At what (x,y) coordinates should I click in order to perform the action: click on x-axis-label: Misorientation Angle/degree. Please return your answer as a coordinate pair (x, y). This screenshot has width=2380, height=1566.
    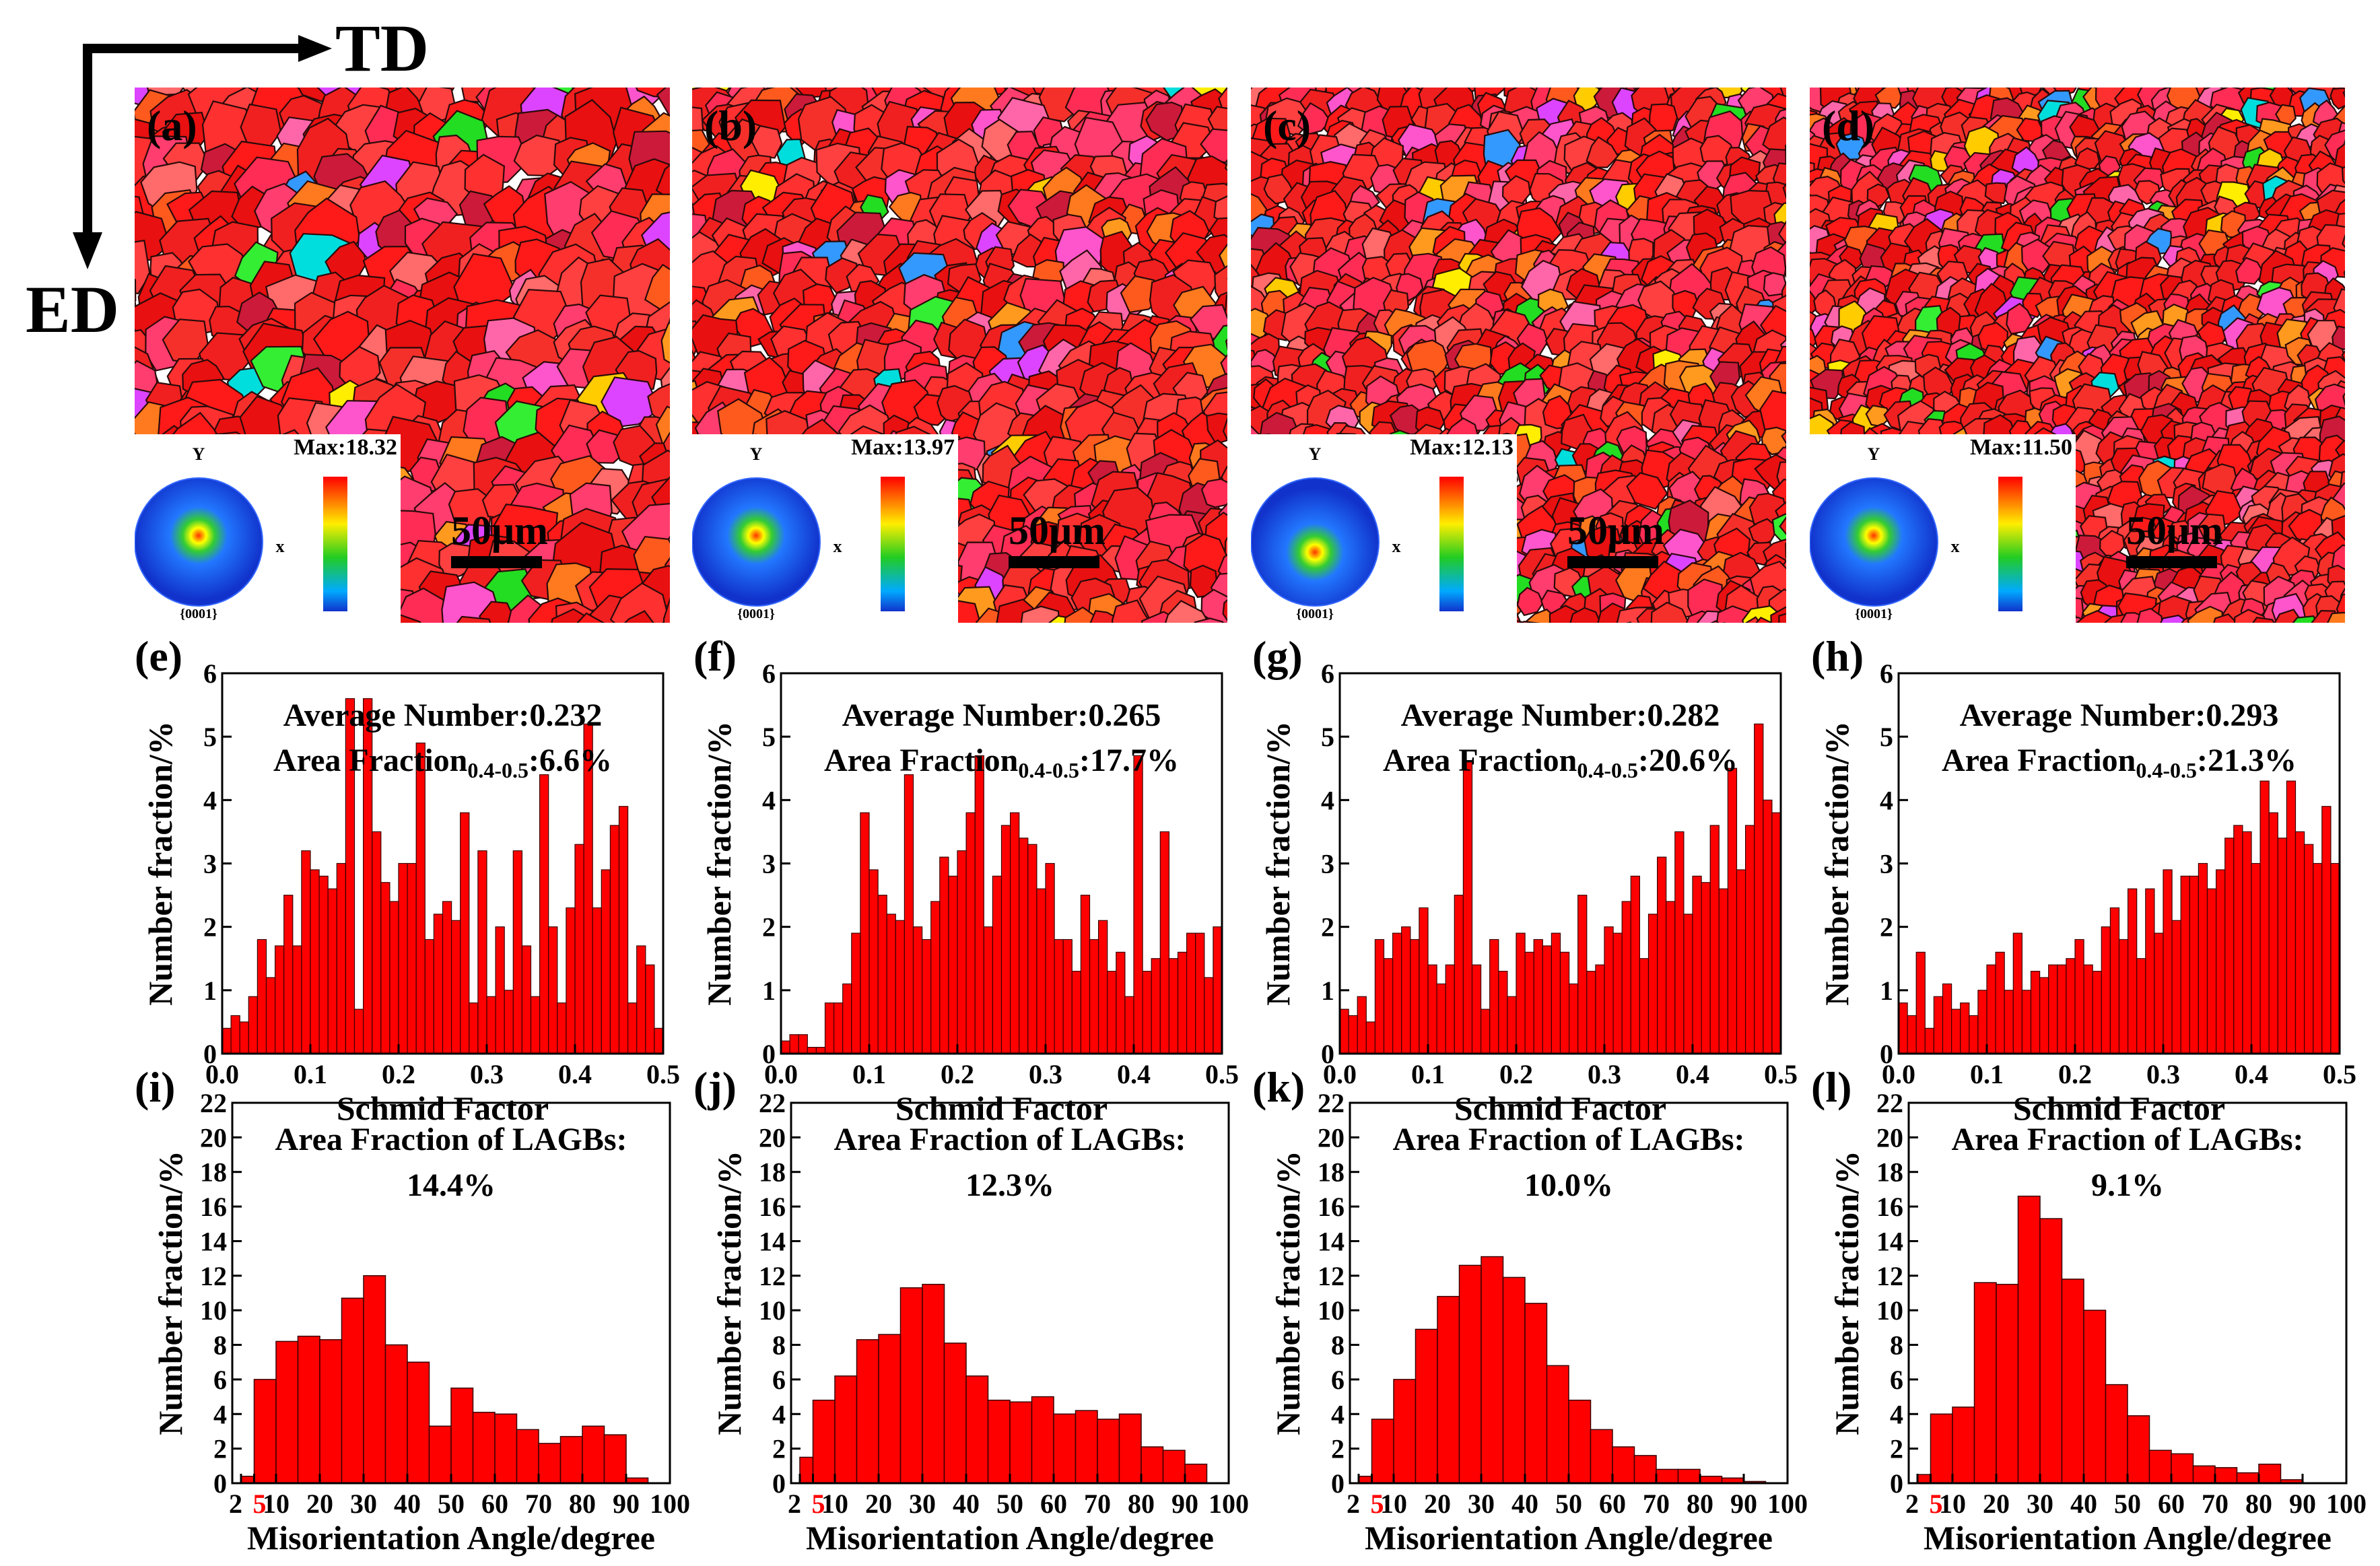
    Looking at the image, I should click on (451, 1538).